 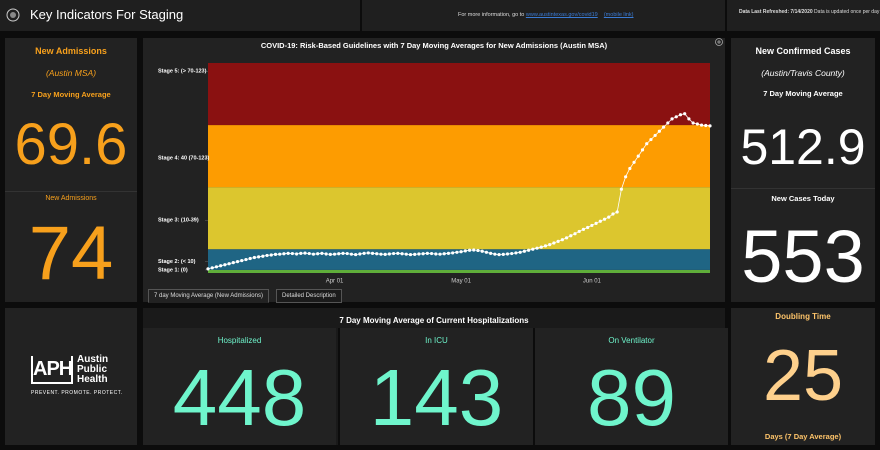 I want to click on hospital-value: 143, so click(x=436, y=397).